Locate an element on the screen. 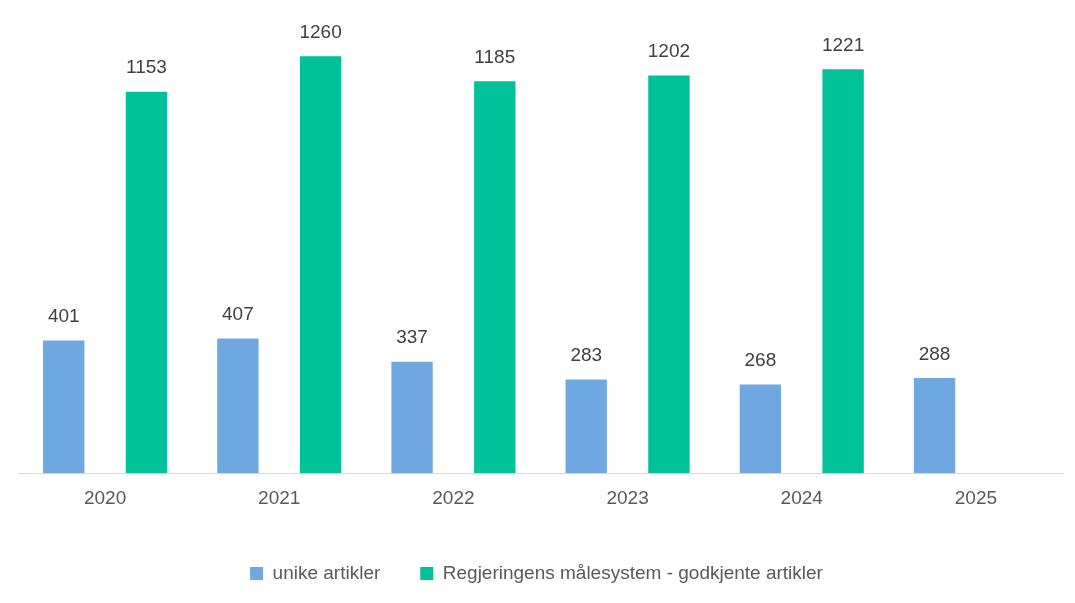  data-label: 407 is located at coordinates (238, 314).